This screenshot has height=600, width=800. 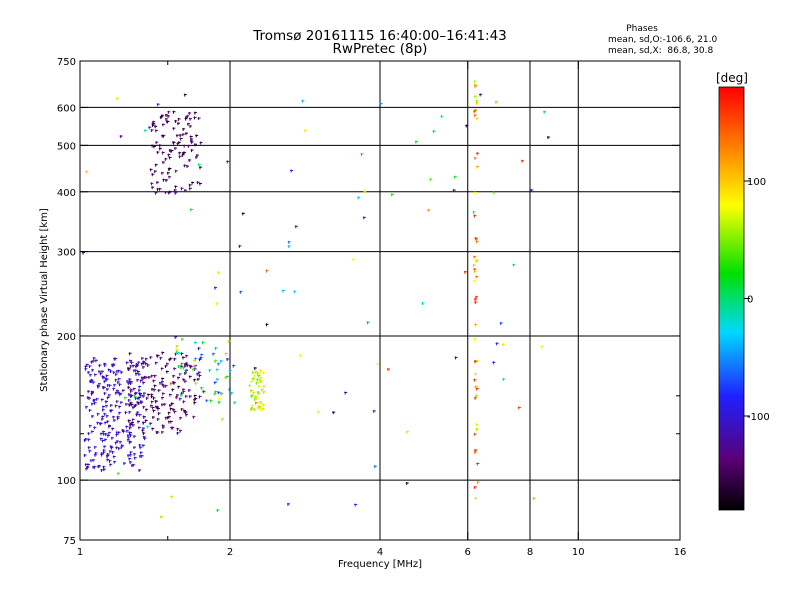 What do you see at coordinates (379, 36) in the screenshot?
I see `chart-title: Tromsø 20161115 16:40:00–16:41:43` at bounding box center [379, 36].